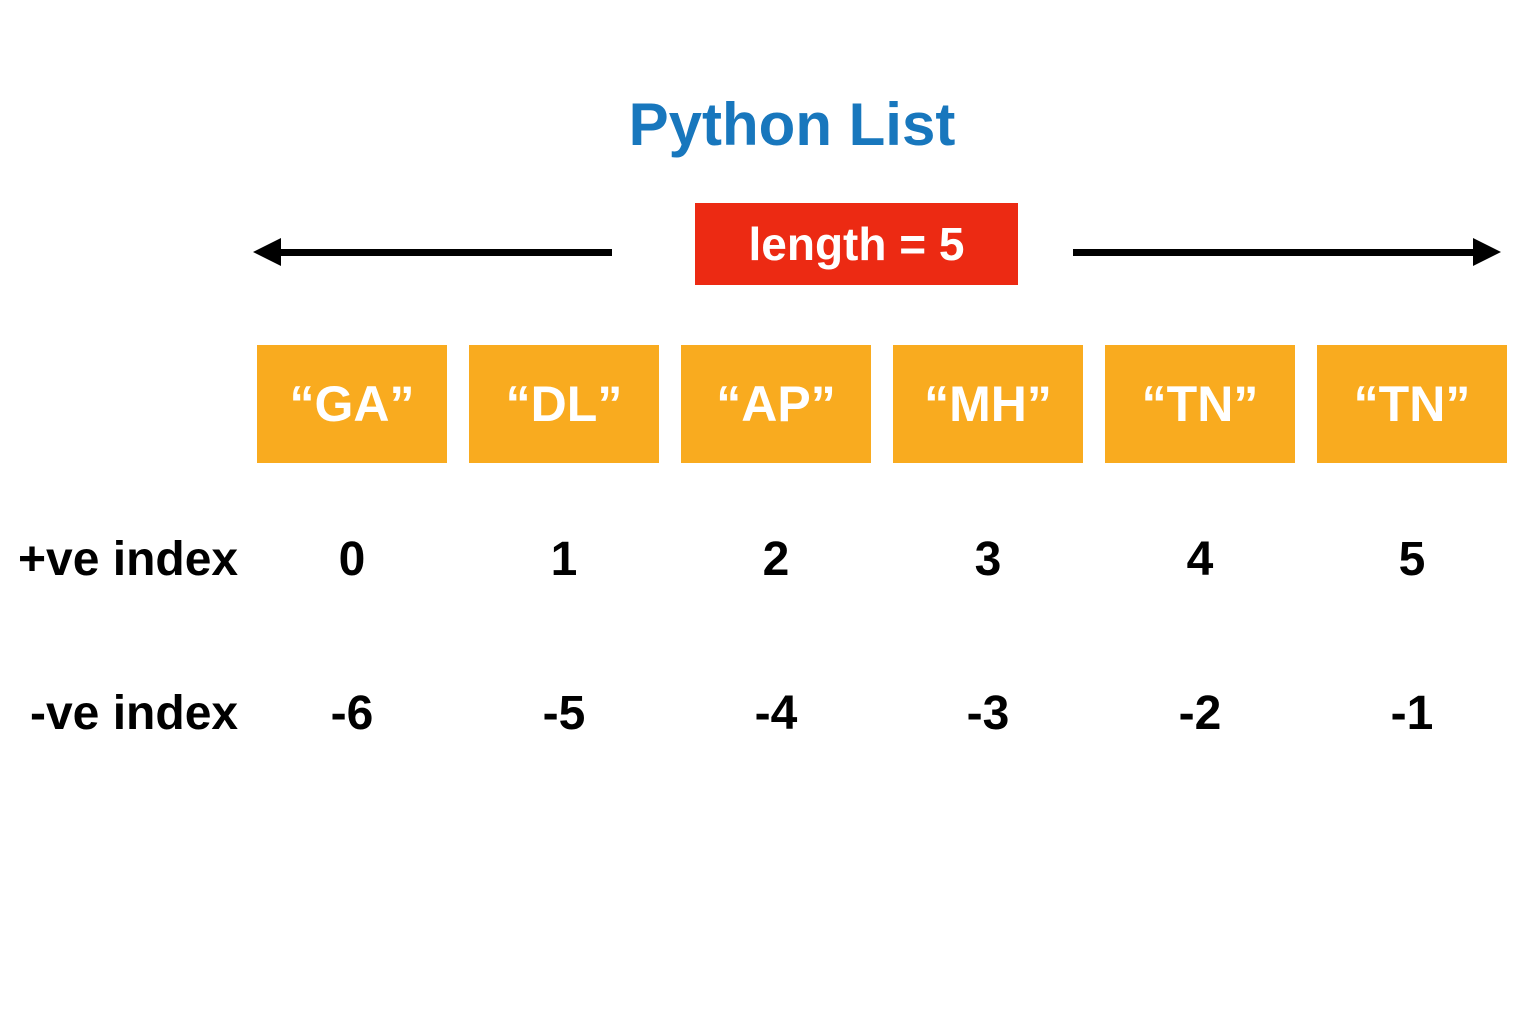 This screenshot has height=1030, width=1534. Describe the element at coordinates (352, 559) in the screenshot. I see `positive-index-value: 0` at that location.